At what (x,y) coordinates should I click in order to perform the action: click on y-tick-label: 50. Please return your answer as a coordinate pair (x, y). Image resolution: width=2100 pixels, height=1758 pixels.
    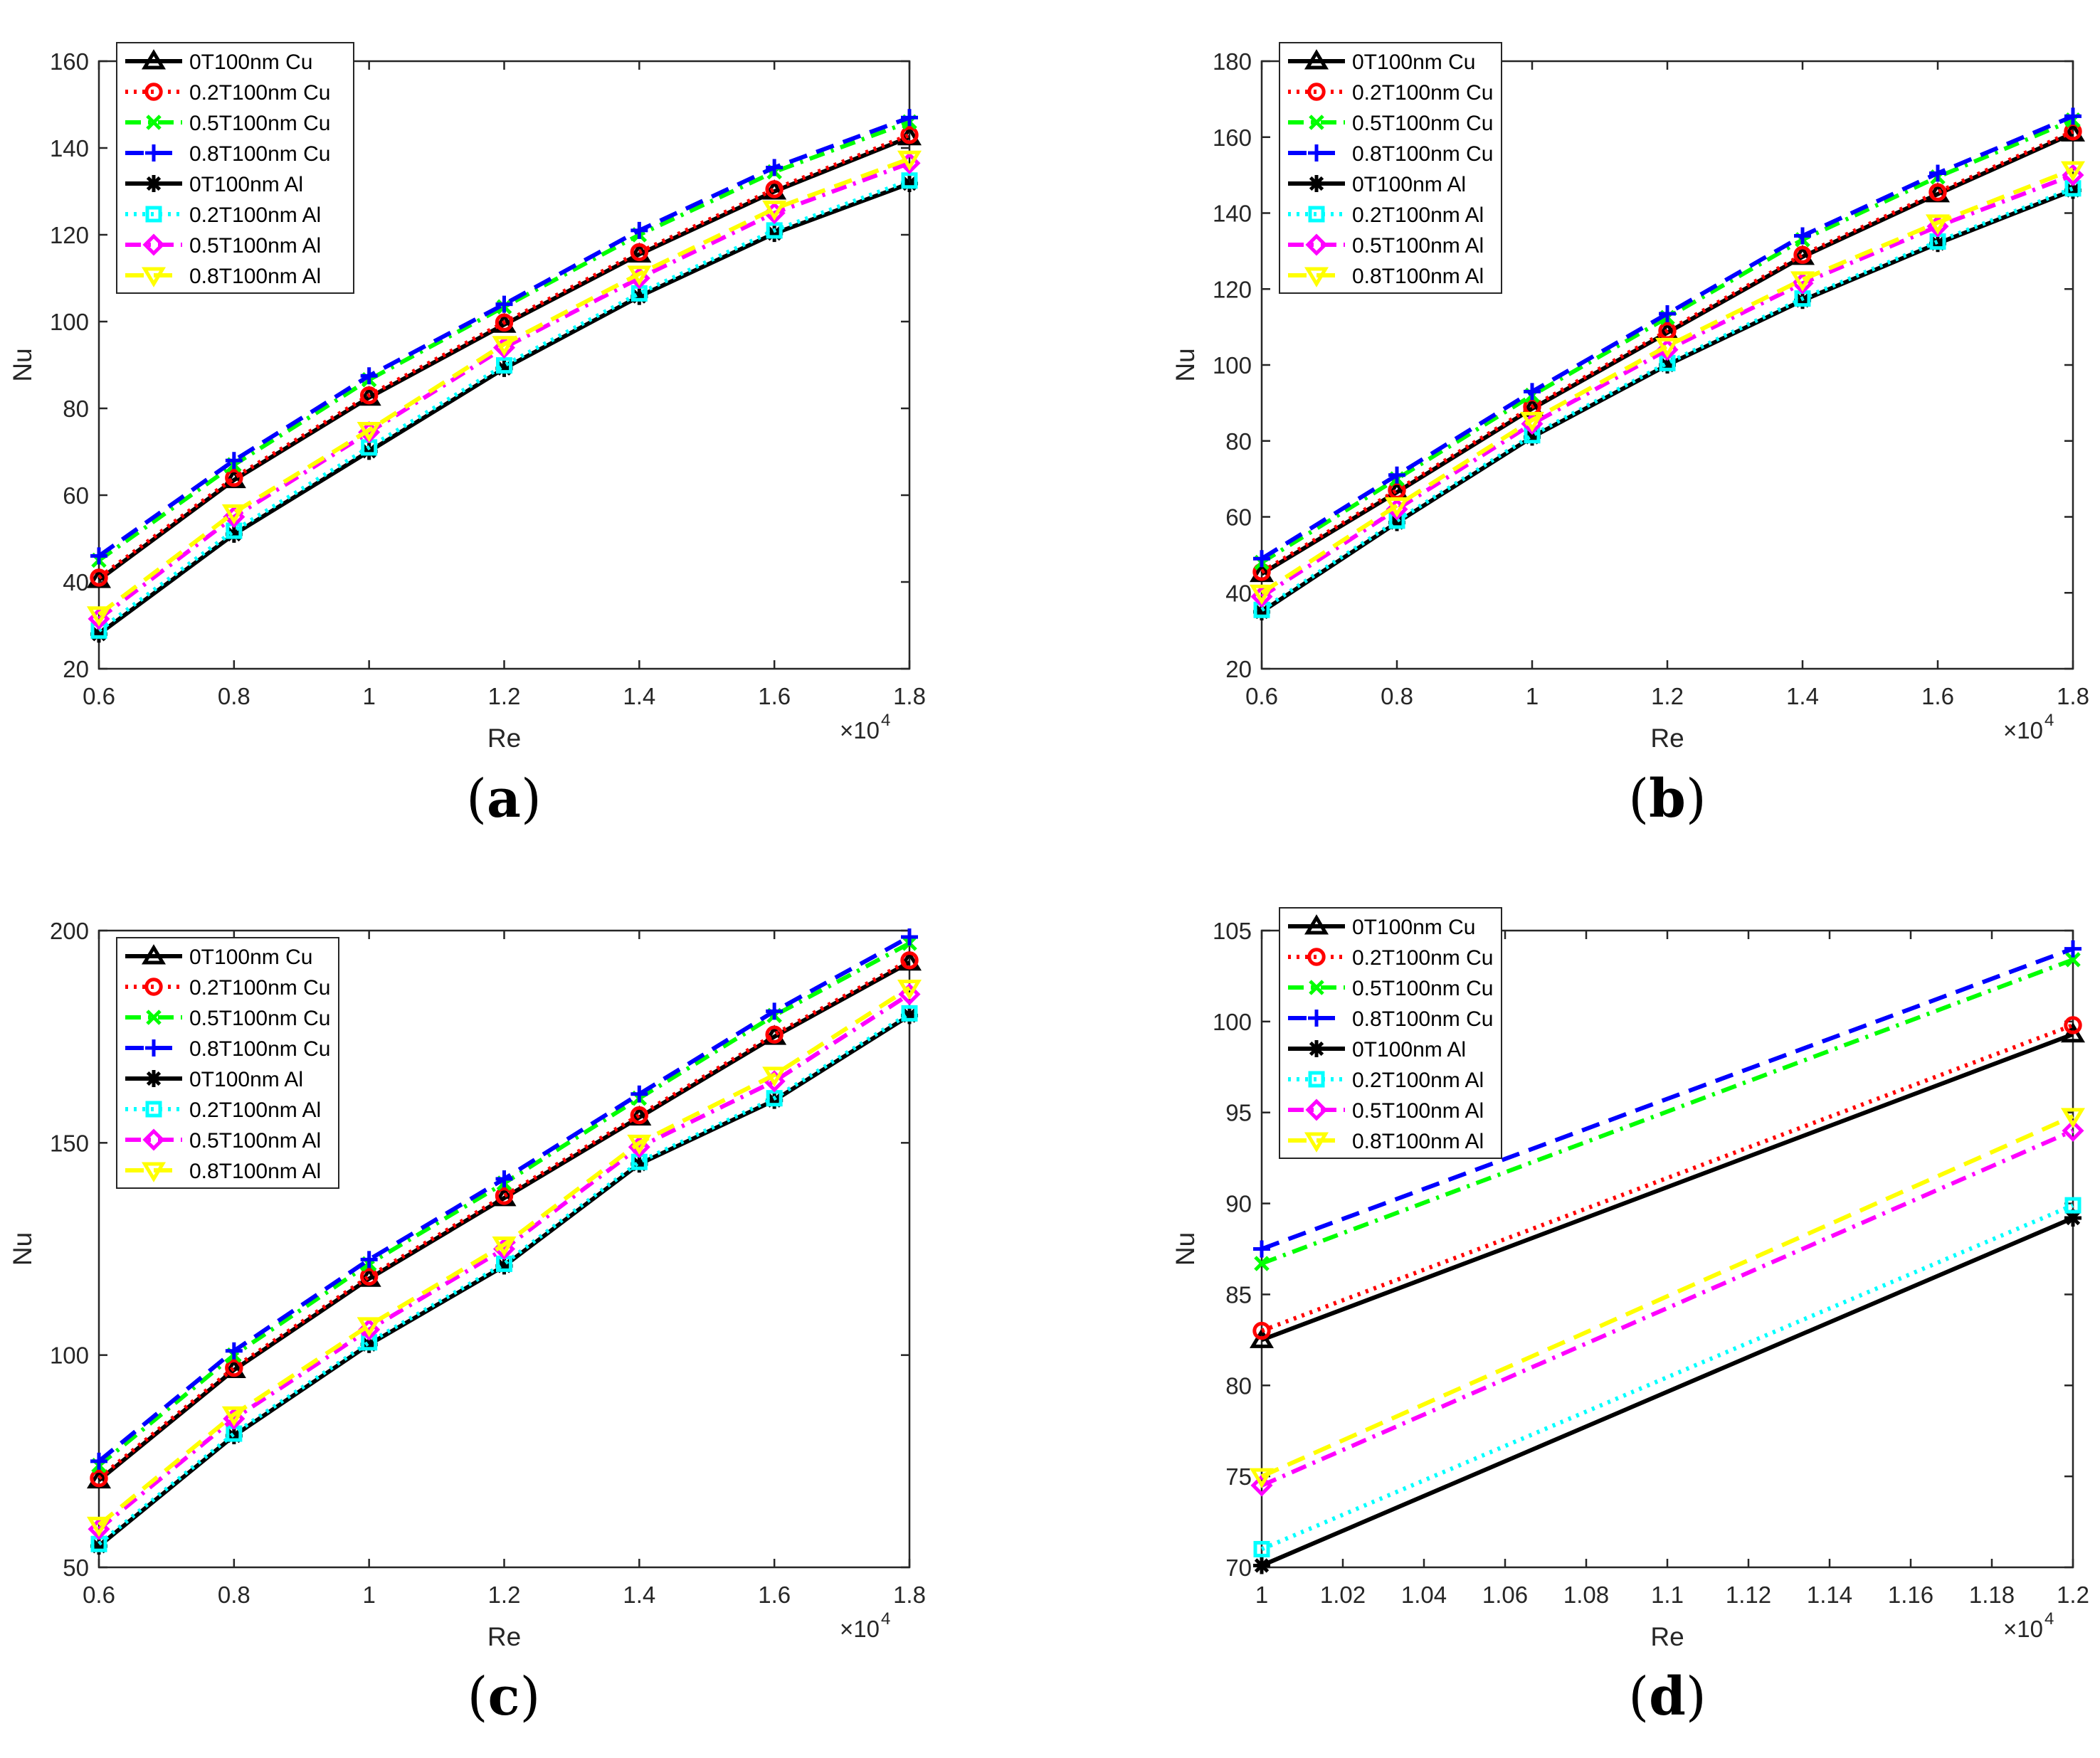
    Looking at the image, I should click on (76, 1568).